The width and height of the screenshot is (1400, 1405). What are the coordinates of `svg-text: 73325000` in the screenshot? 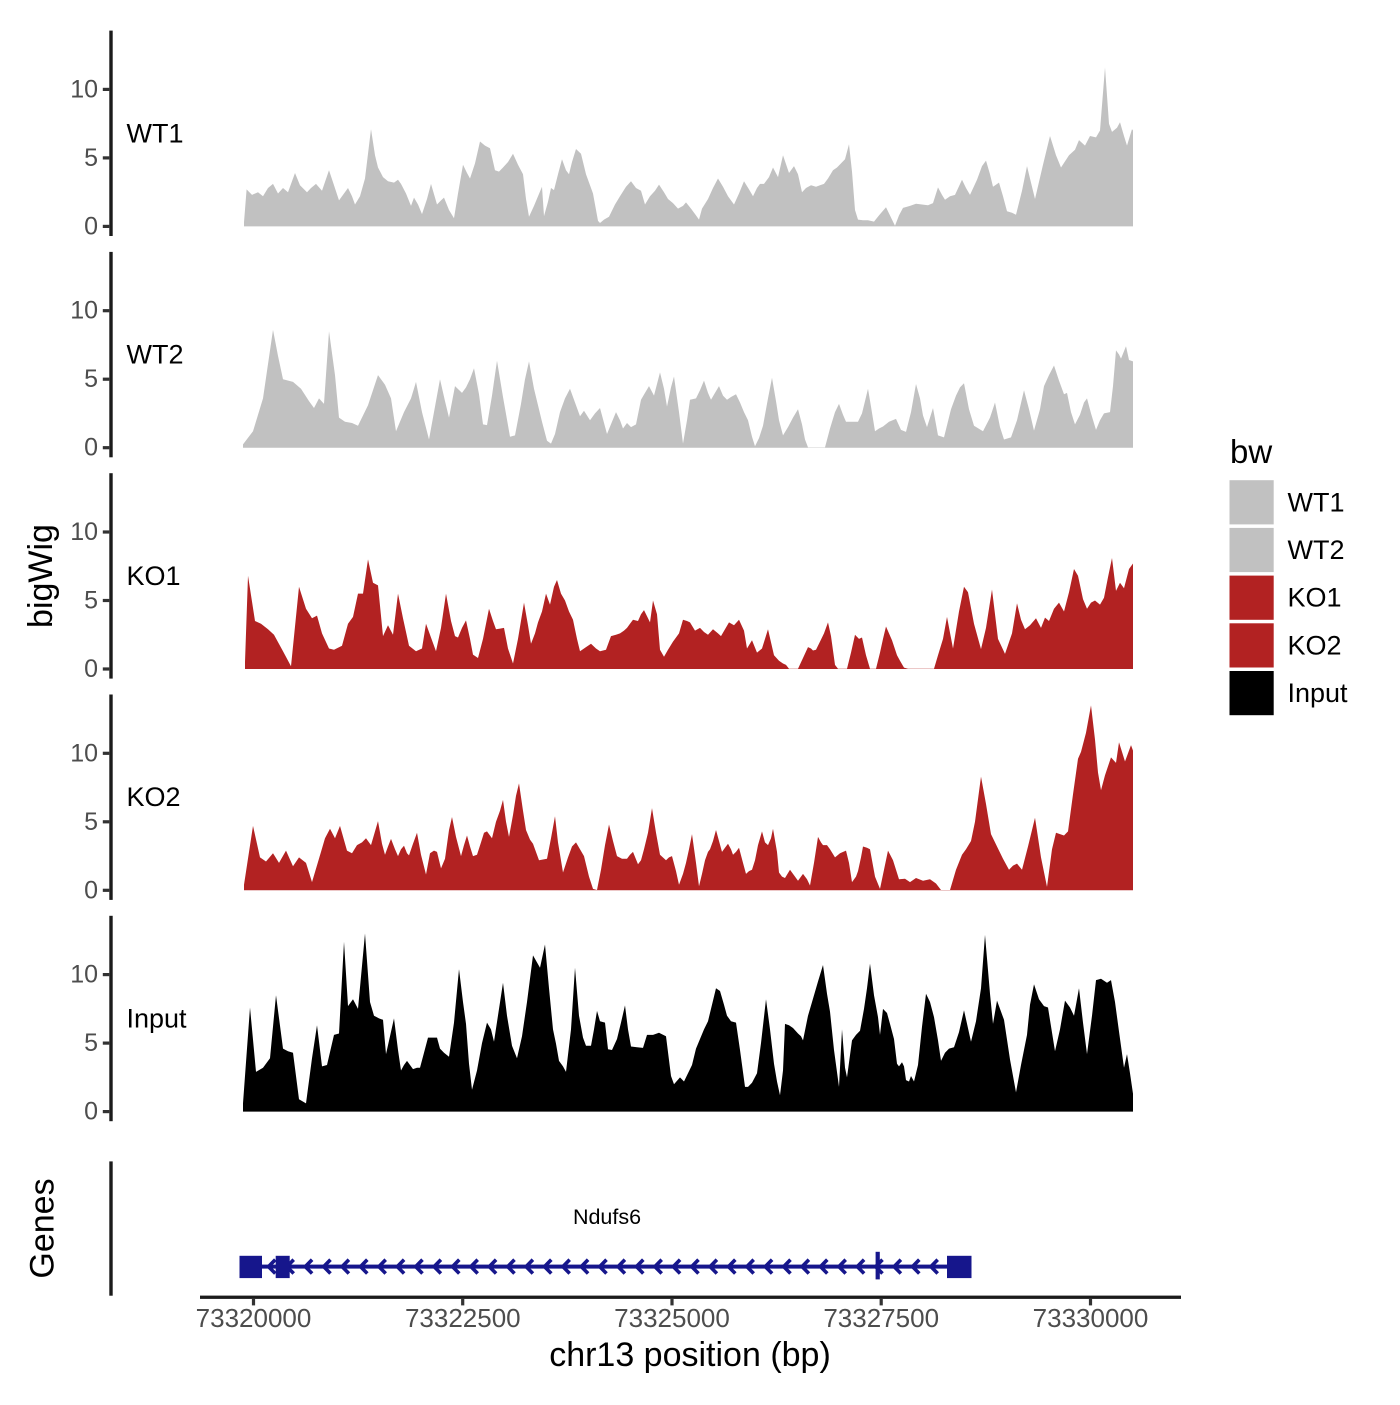 It's located at (672, 1318).